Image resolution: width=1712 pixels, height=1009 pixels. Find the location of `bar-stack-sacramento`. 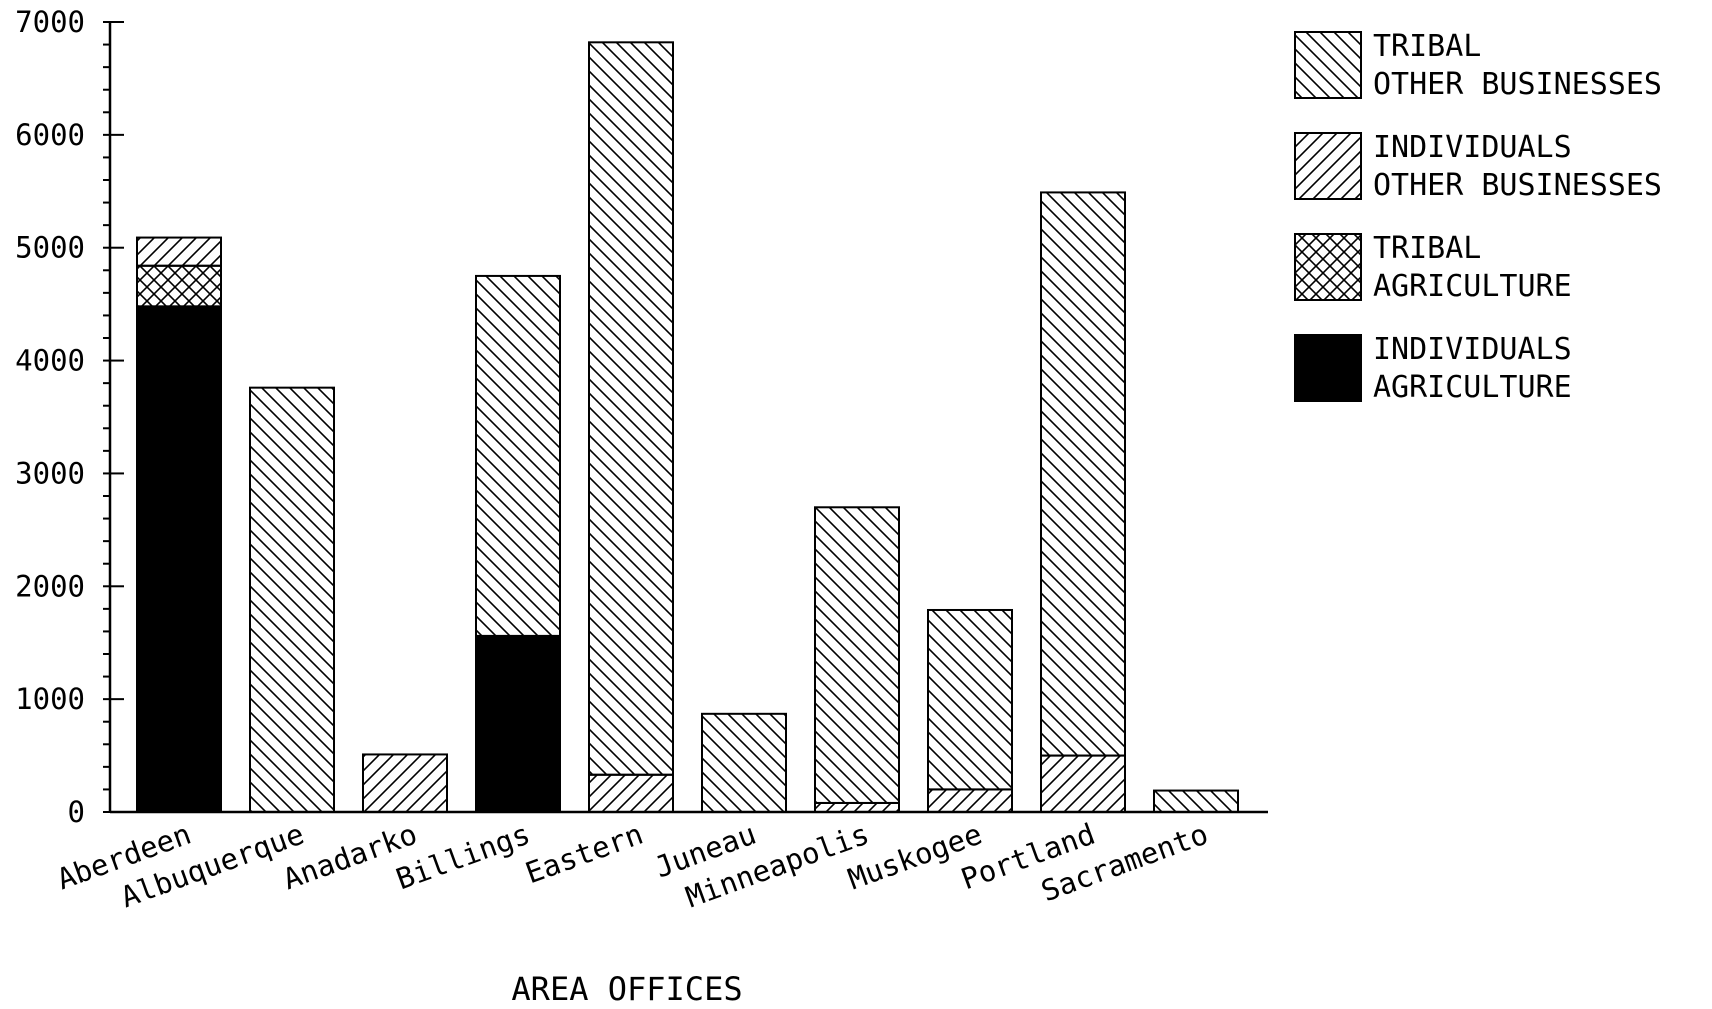

bar-stack-sacramento is located at coordinates (1196, 801).